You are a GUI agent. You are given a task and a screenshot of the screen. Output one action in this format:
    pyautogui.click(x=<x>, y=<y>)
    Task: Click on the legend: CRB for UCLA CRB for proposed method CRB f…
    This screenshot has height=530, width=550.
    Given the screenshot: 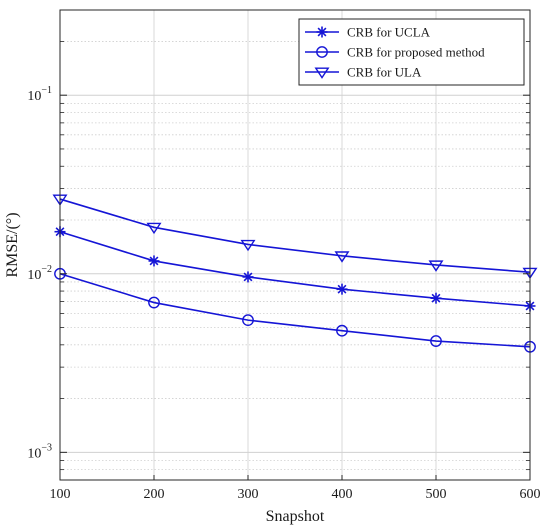 What is the action you would take?
    pyautogui.click(x=411, y=52)
    